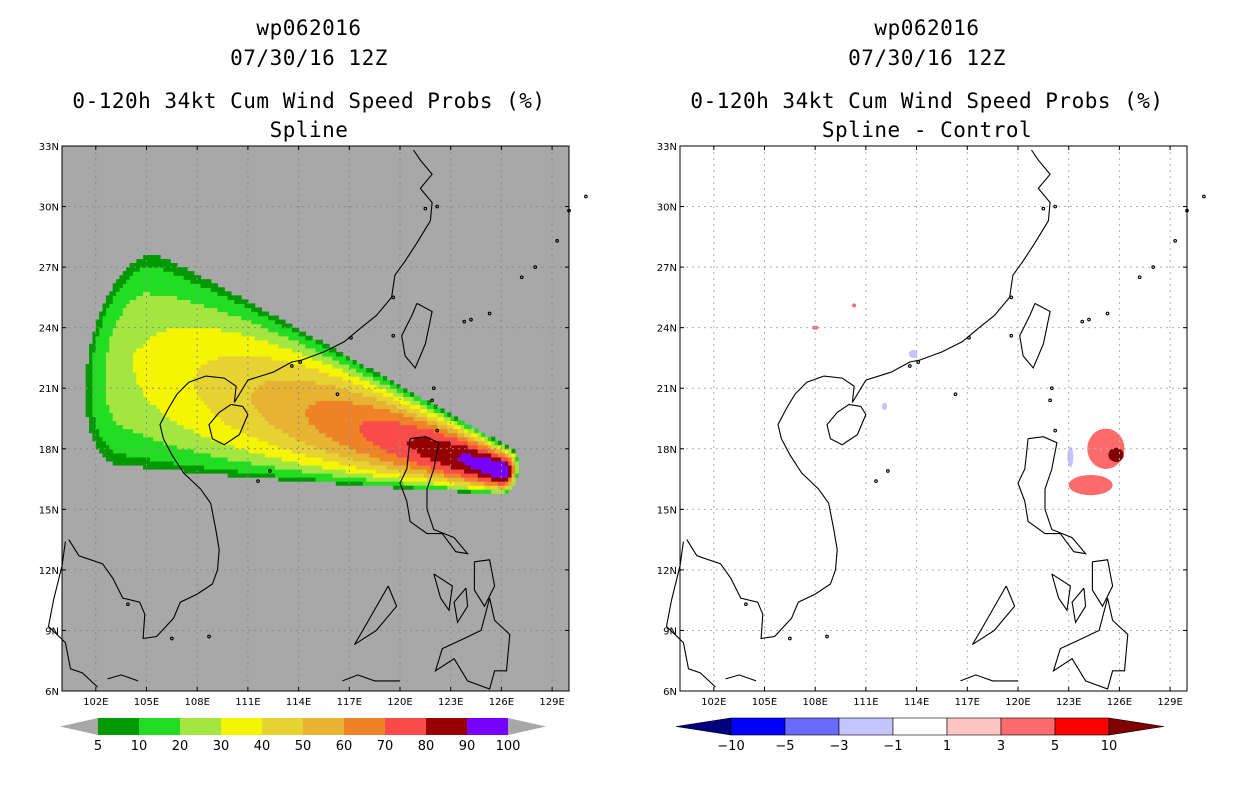 This screenshot has width=1236, height=800. Describe the element at coordinates (262, 746) in the screenshot. I see `colorbar-label: 40` at that location.